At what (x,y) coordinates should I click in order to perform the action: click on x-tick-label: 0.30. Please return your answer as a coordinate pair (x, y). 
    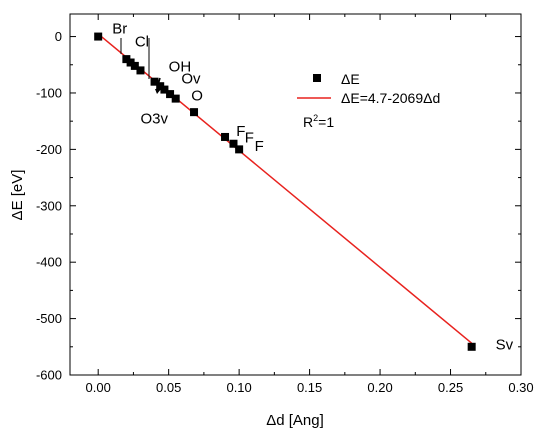
    Looking at the image, I should click on (520, 387).